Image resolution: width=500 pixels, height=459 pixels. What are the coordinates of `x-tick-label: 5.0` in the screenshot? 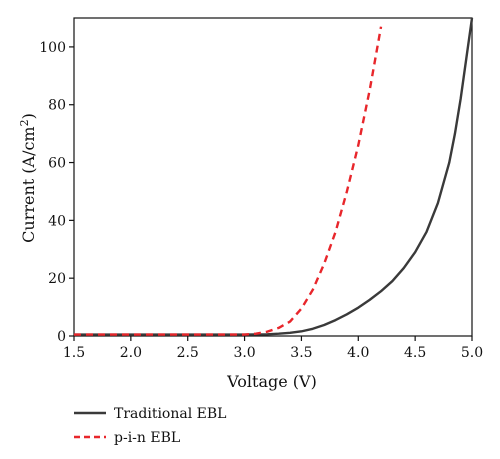 It's located at (472, 353).